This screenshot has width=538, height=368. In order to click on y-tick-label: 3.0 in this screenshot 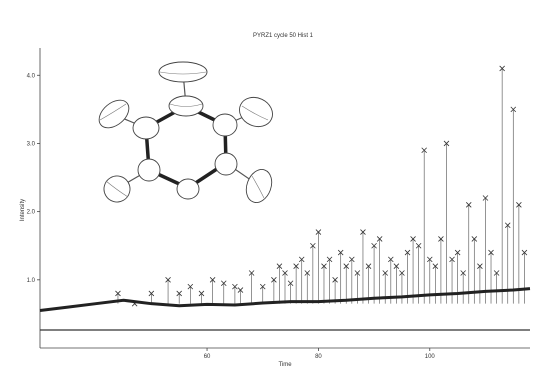, I will do `click(31, 144)`.